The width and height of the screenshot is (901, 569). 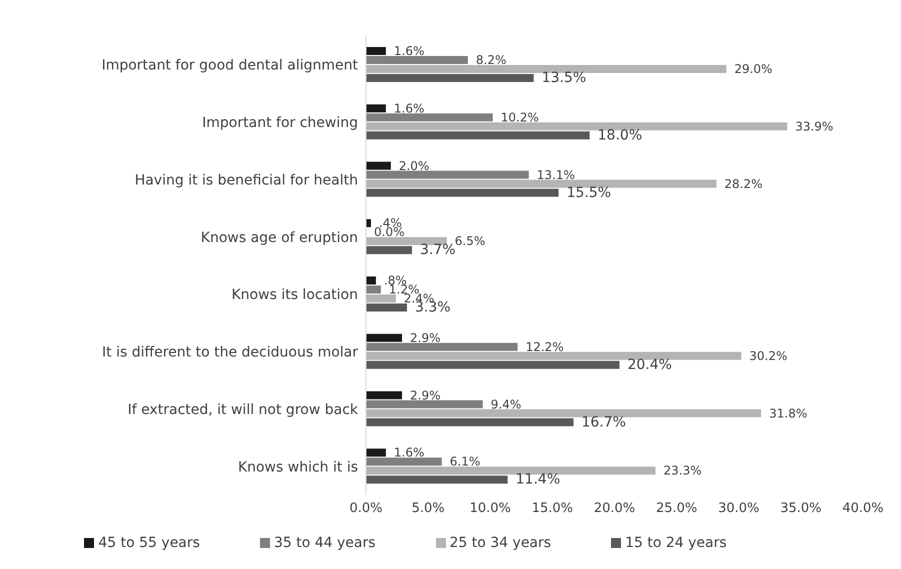 What do you see at coordinates (501, 543) in the screenshot?
I see `legend-label: 25 to 34 years` at bounding box center [501, 543].